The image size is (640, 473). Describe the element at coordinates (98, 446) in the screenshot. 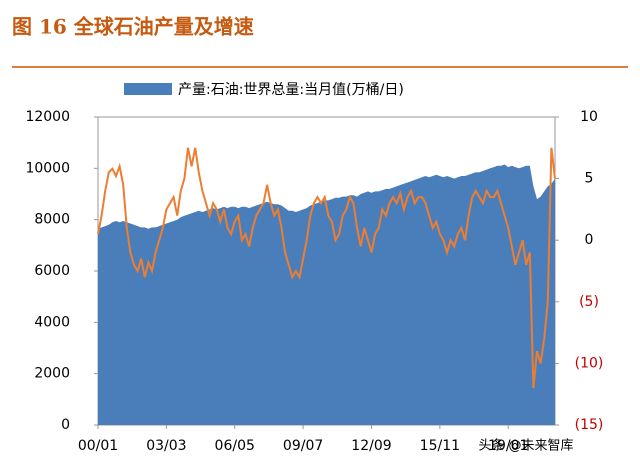

I see `x-tick-label: 00/01` at that location.